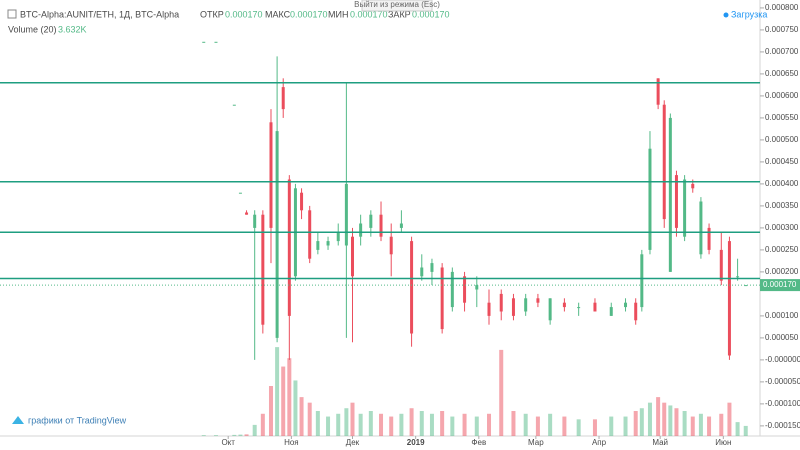 The image size is (800, 450). I want to click on x-tick-label: Апр, so click(599, 442).